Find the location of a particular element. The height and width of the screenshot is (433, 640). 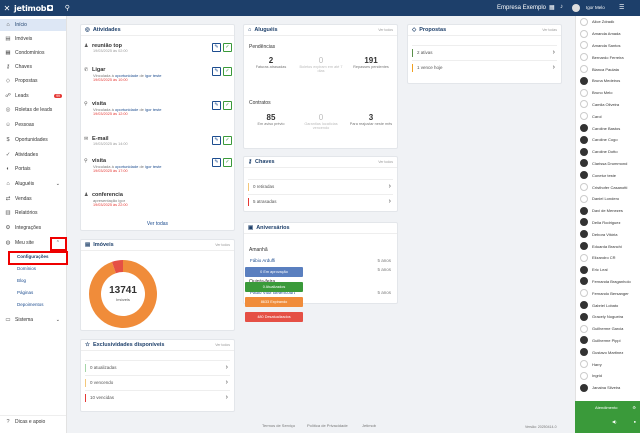

sidebar-item-meu-site: ◍ Meu site ⌃ is located at coordinates (33, 243).